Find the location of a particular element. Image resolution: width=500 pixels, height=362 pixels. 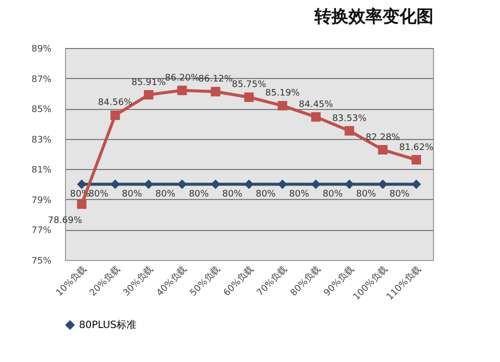

y-tick-label: 77% is located at coordinates (41, 231).